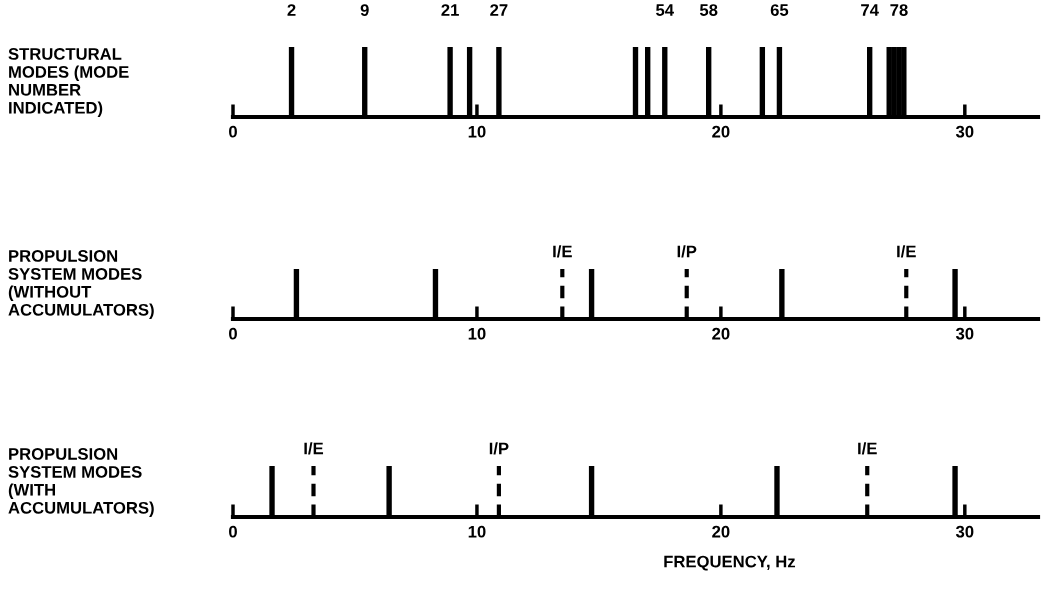 This screenshot has height=600, width=1052. What do you see at coordinates (779, 10) in the screenshot?
I see `annotation: 65` at bounding box center [779, 10].